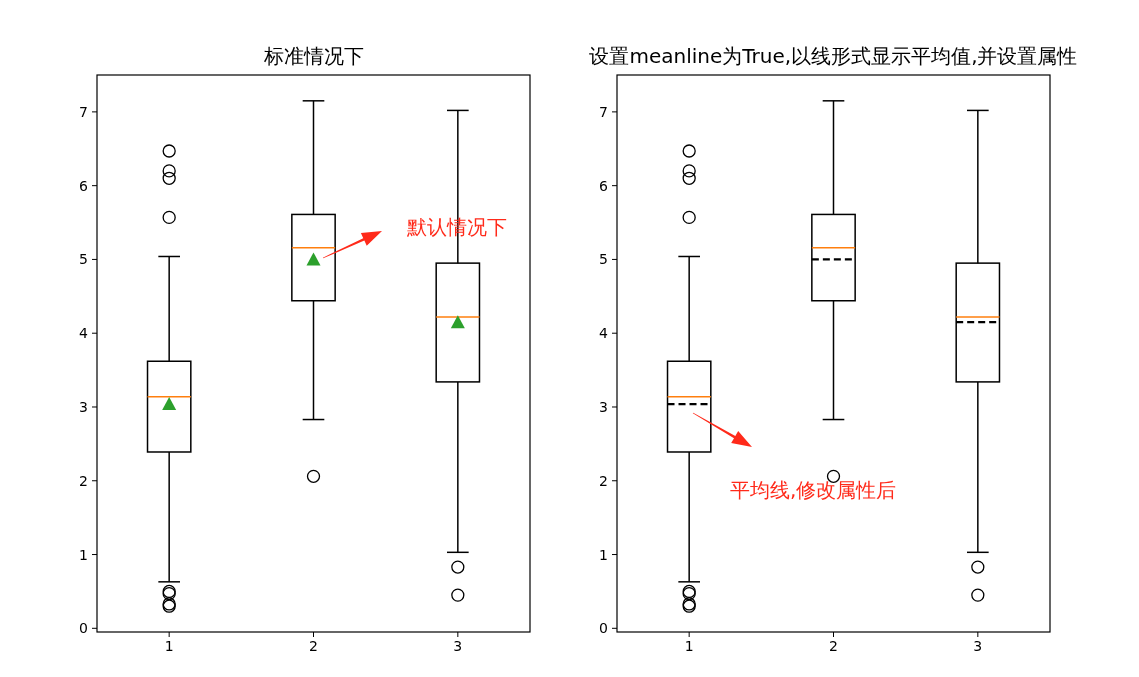 This screenshot has height=677, width=1139. Describe the element at coordinates (813, 490) in the screenshot. I see `annotation: 平均线,修改属性后` at that location.